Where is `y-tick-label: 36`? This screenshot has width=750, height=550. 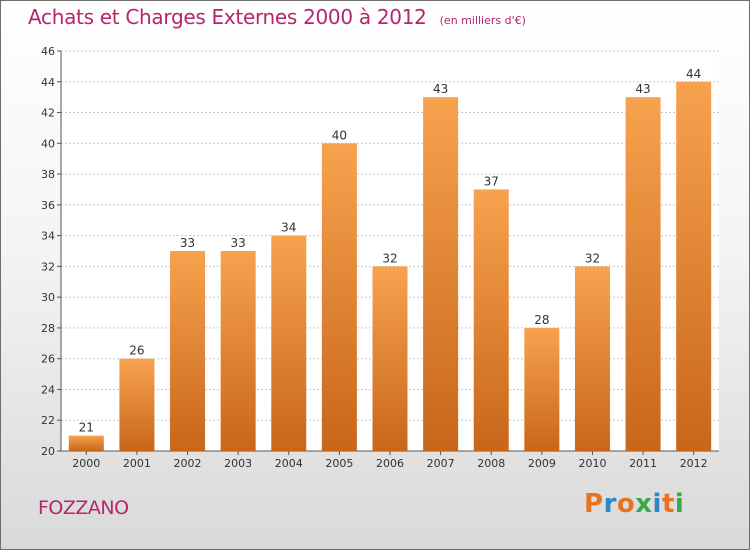
y-tick-label: 36 is located at coordinates (48, 205).